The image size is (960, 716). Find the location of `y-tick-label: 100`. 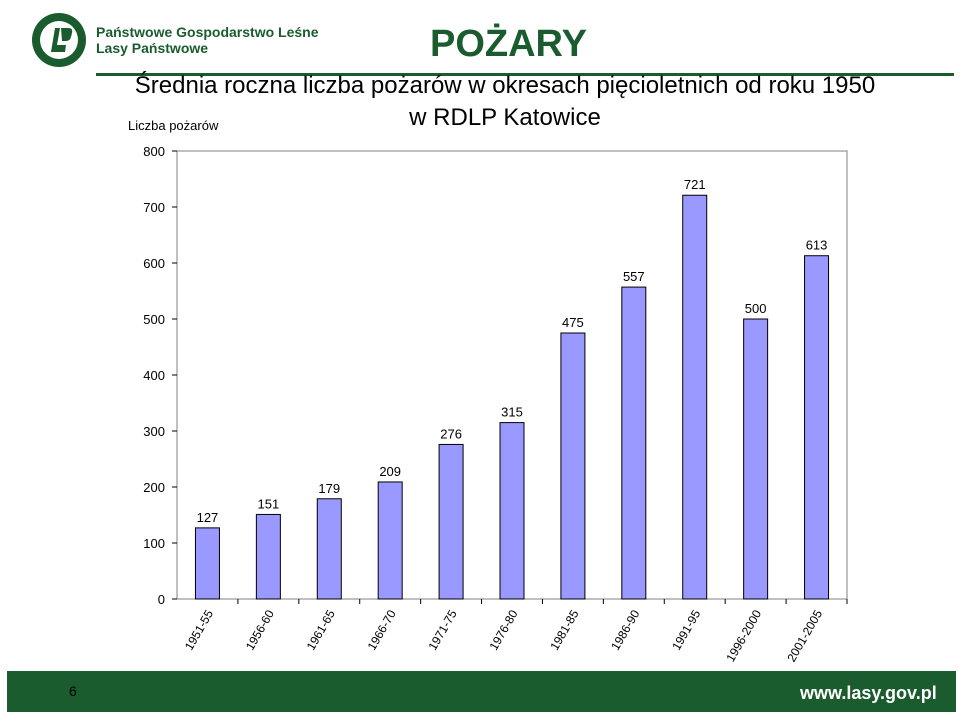

y-tick-label: 100 is located at coordinates (154, 543).